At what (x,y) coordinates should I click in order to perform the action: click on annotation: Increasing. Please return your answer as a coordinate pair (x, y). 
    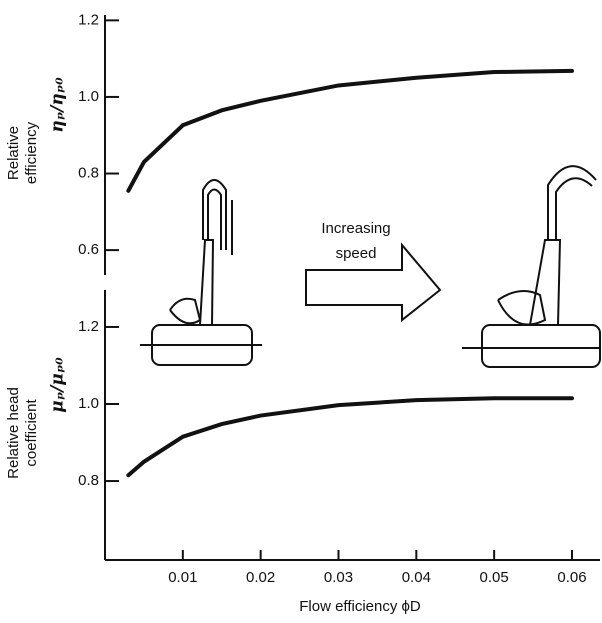
    Looking at the image, I should click on (355, 228).